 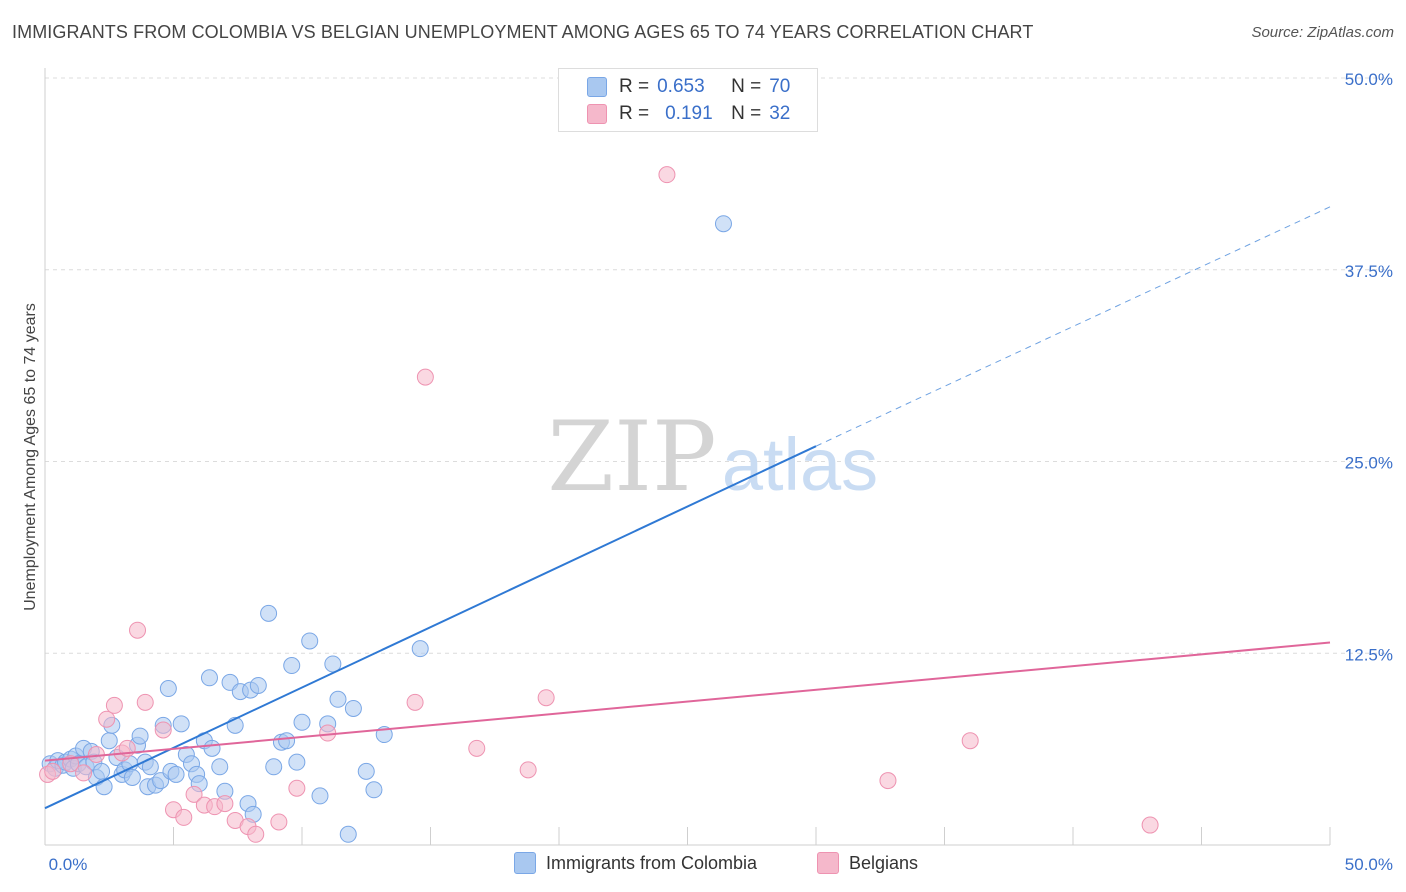 I want to click on legend-r-value: 0.653, so click(x=681, y=86).